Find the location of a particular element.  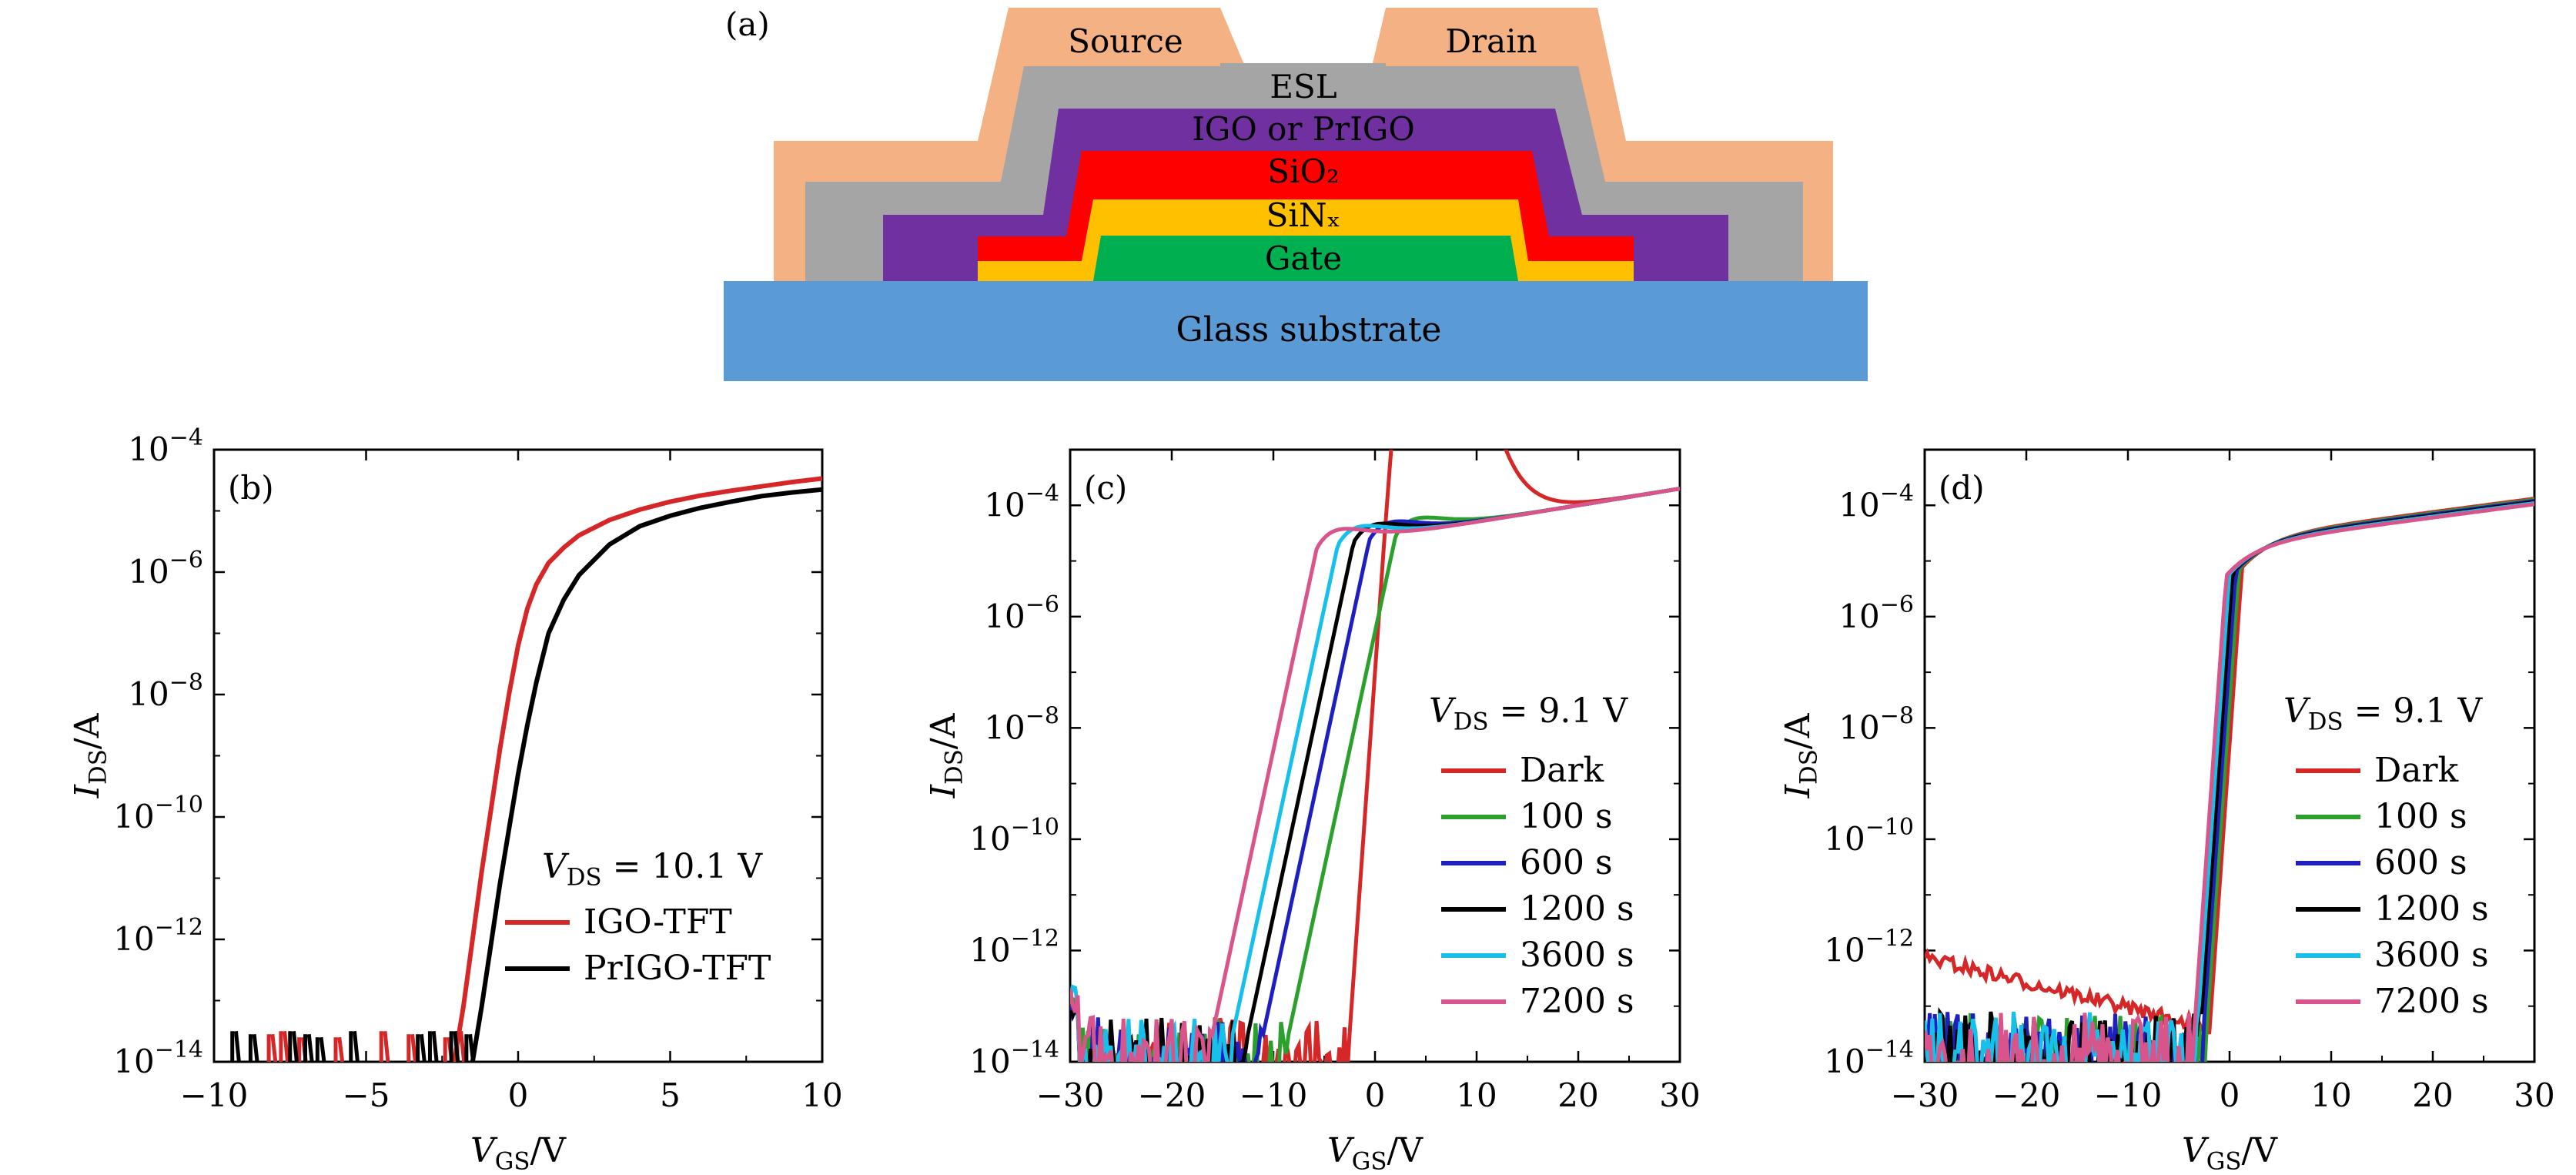

source-label: Source is located at coordinates (1126, 41).